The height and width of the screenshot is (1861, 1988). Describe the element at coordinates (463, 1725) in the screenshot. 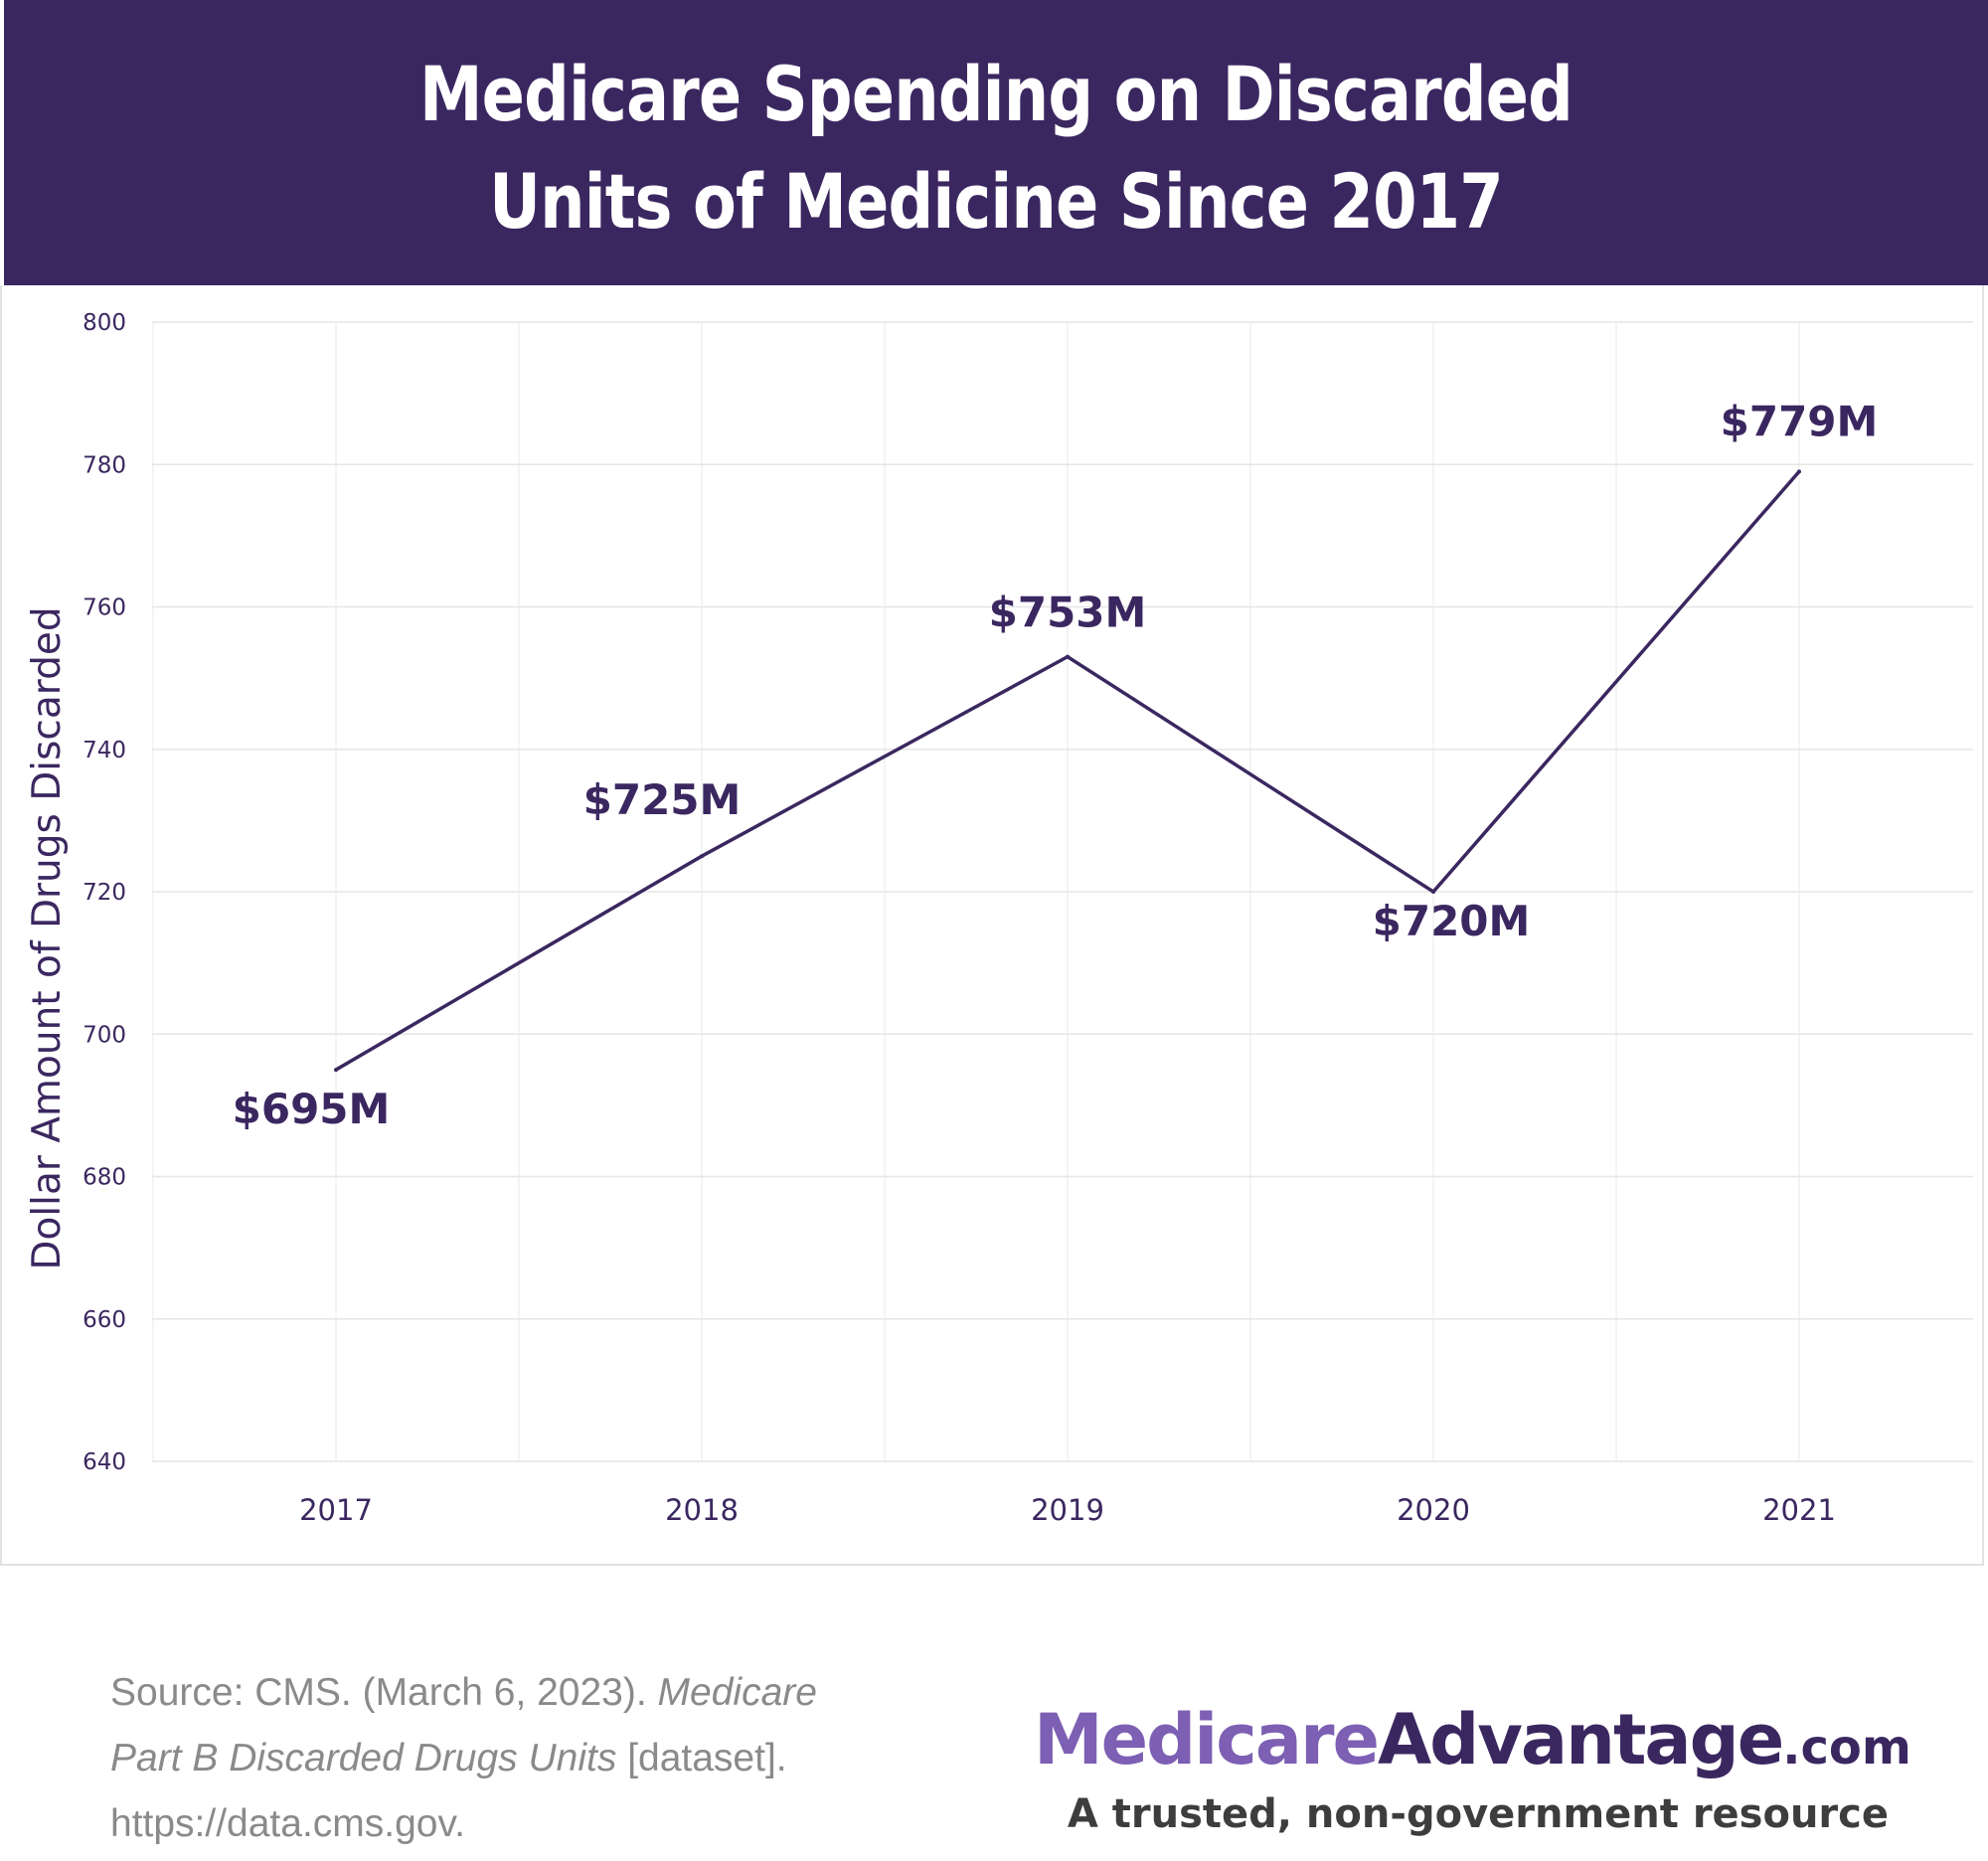

I see `source-title: Medicare Part B Discarded Drugs Units` at that location.